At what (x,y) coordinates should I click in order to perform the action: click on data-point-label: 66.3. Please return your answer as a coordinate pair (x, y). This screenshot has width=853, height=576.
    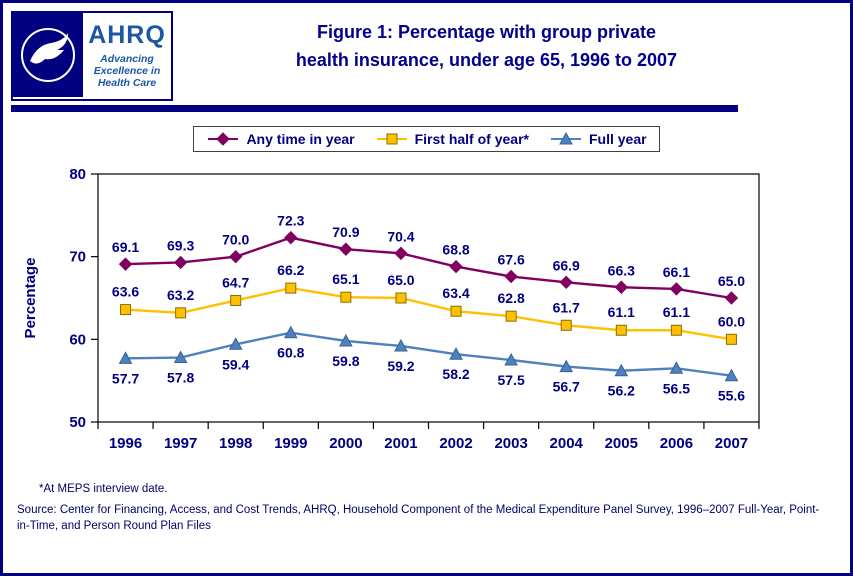
    Looking at the image, I should click on (621, 270).